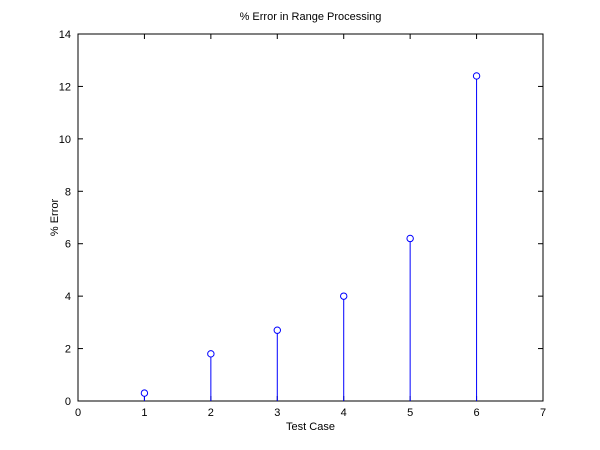  Describe the element at coordinates (68, 297) in the screenshot. I see `y-tick-label: 4` at that location.